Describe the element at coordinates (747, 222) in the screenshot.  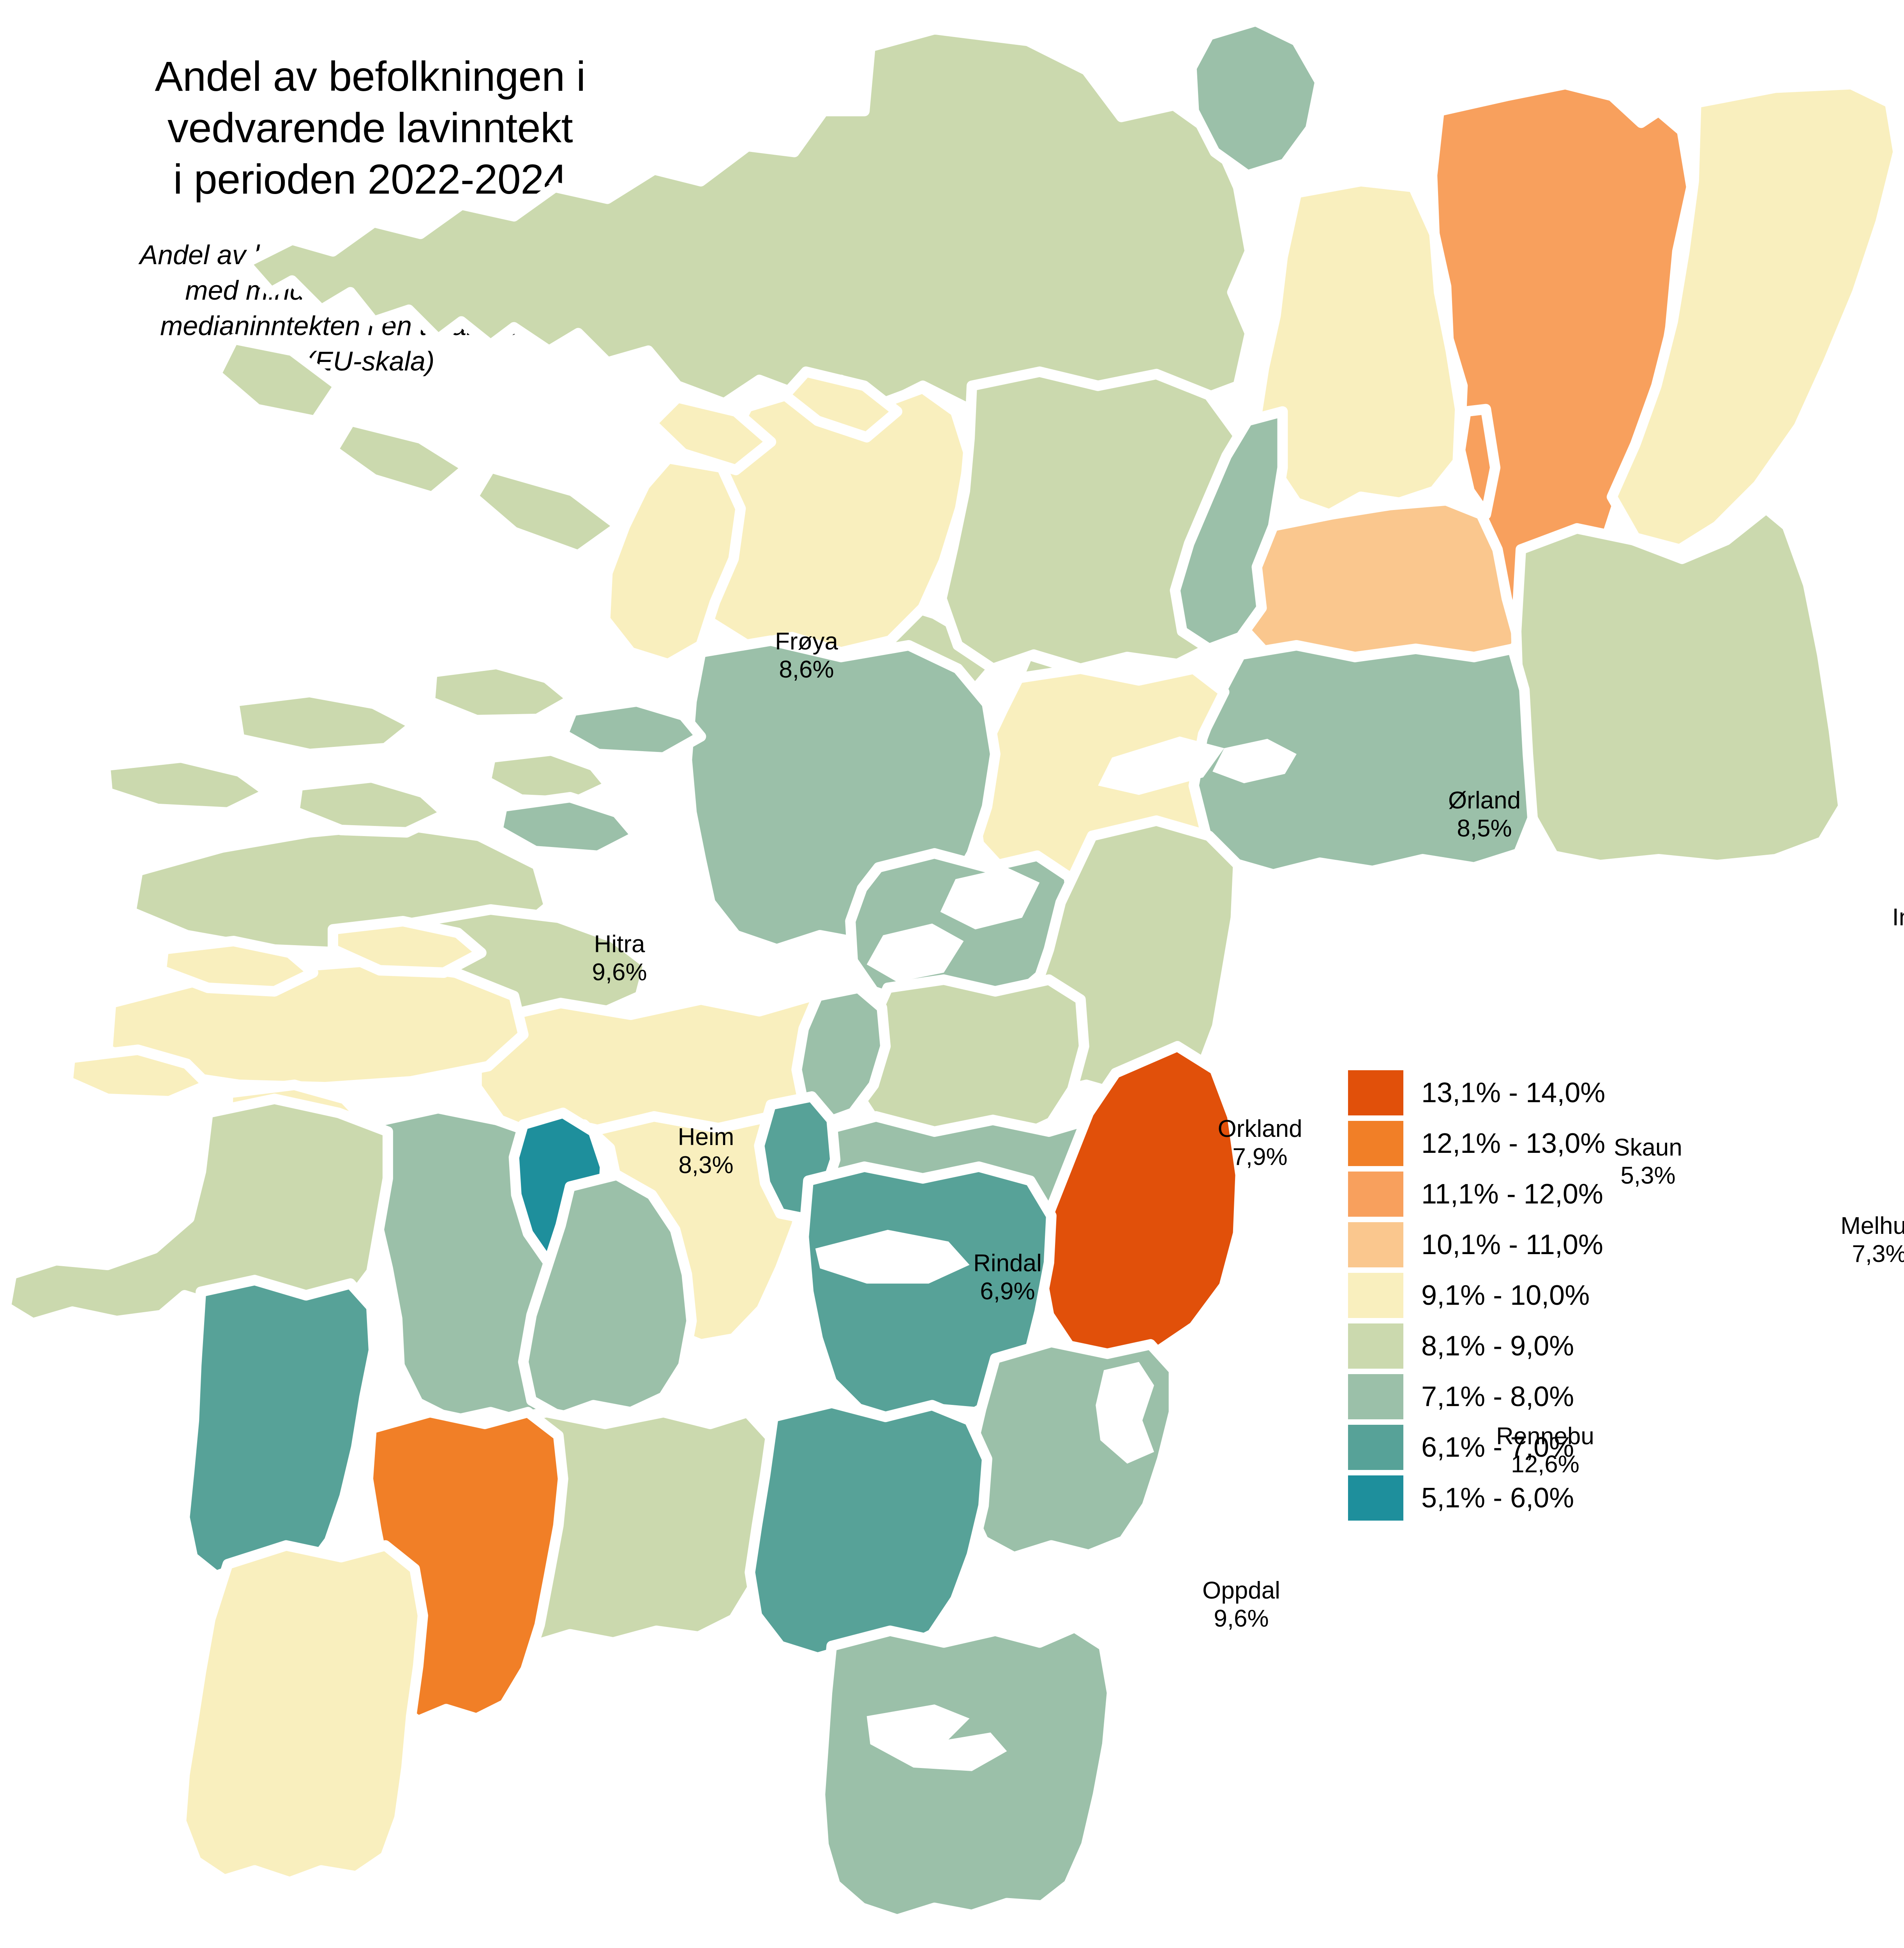
I see `region-naroysund` at that location.